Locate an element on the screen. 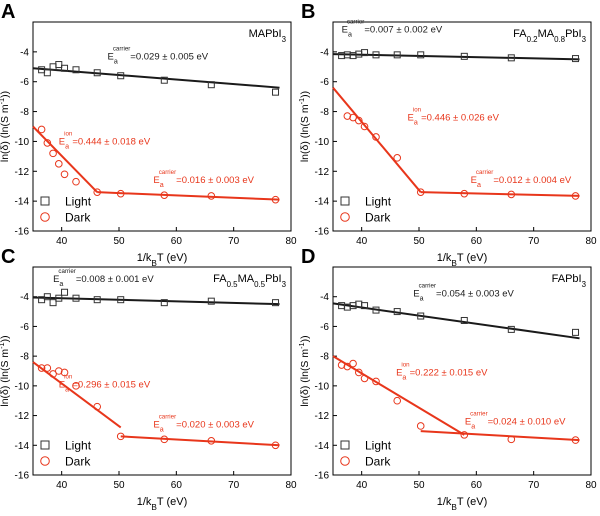 Image resolution: width=600 pixels, height=516 pixels. panel-letter: D is located at coordinates (308, 257).